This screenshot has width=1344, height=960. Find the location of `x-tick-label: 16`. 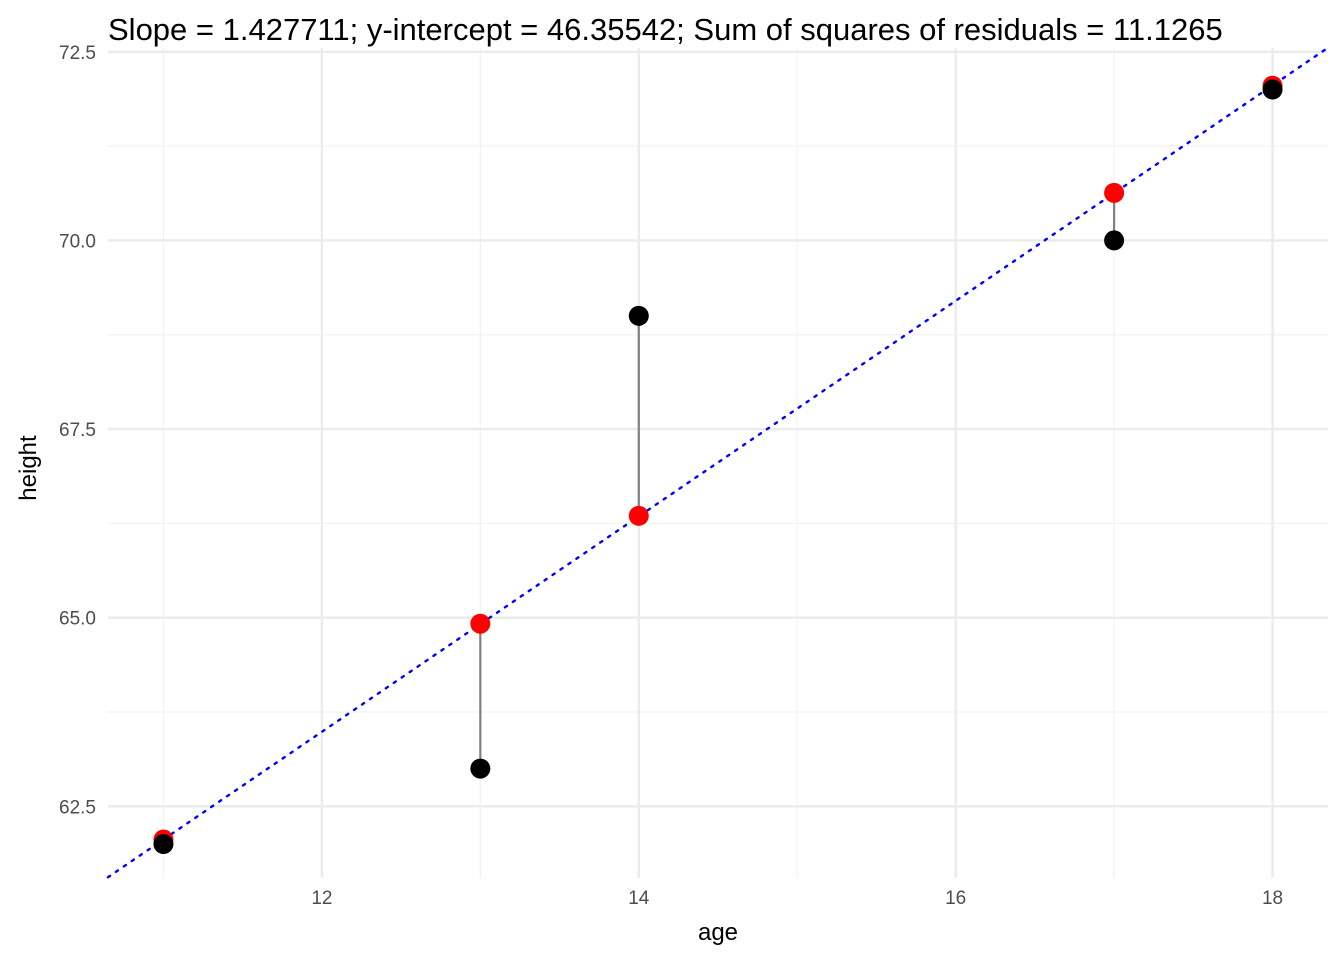

x-tick-label: 16 is located at coordinates (955, 898).